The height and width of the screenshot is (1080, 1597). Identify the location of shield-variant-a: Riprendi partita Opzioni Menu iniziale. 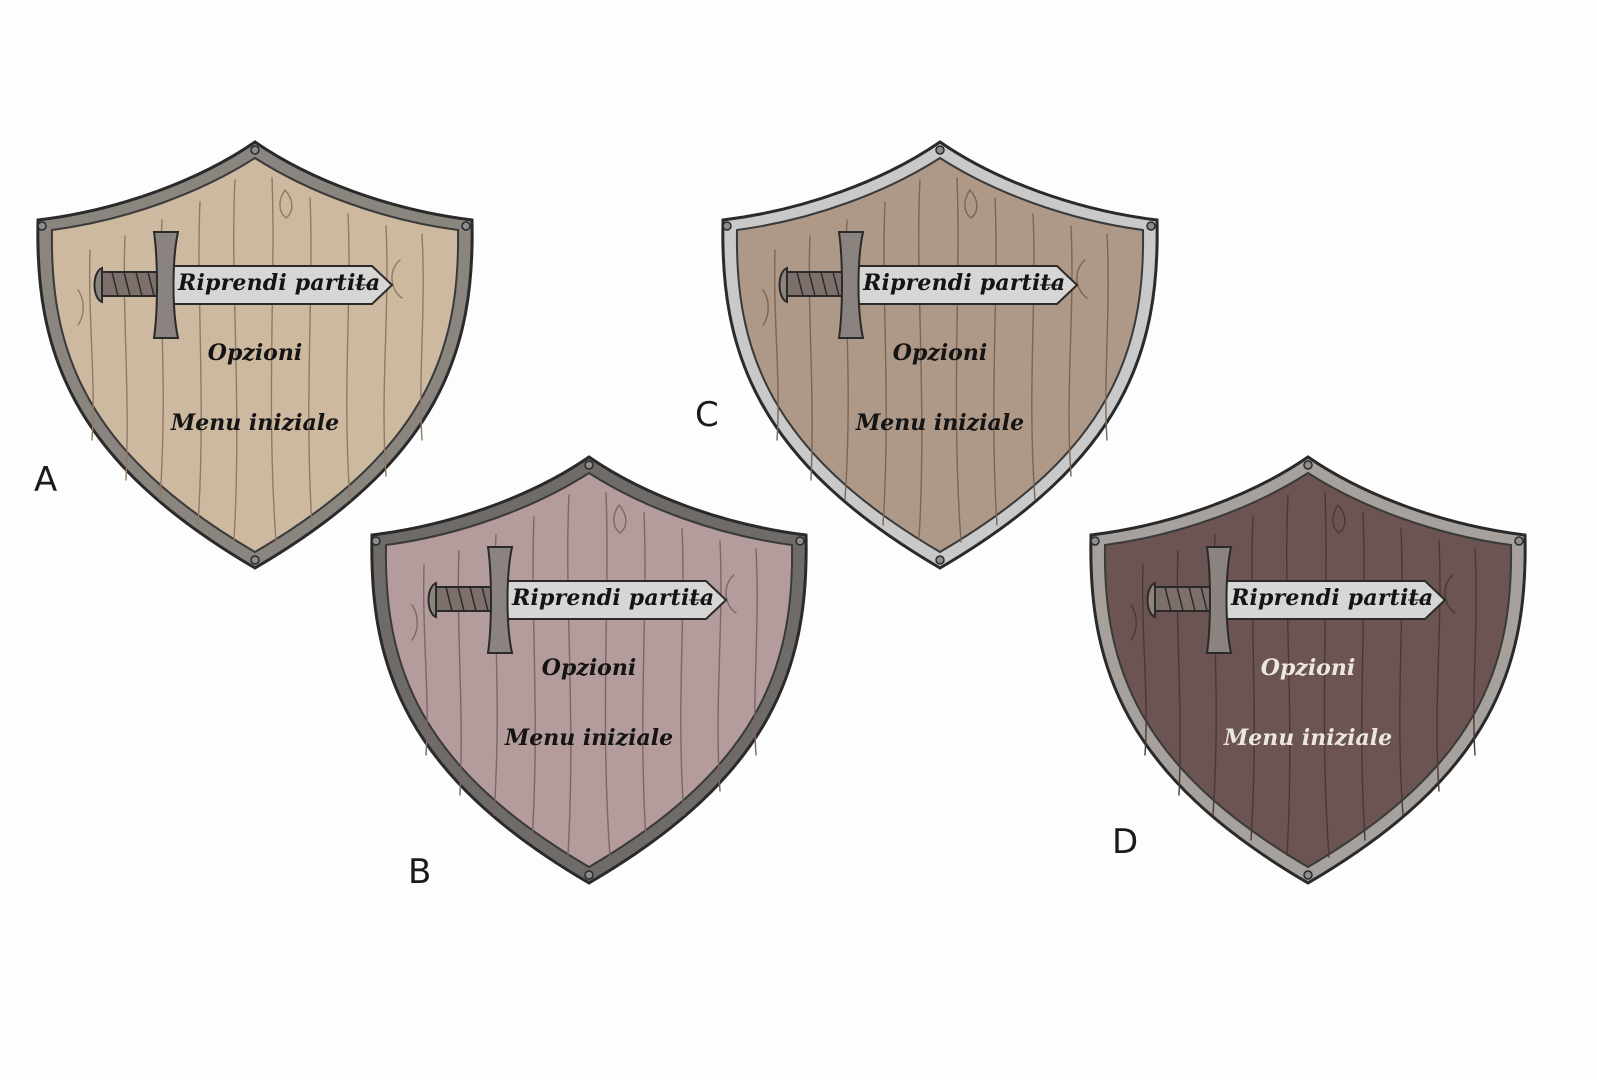
(255, 360).